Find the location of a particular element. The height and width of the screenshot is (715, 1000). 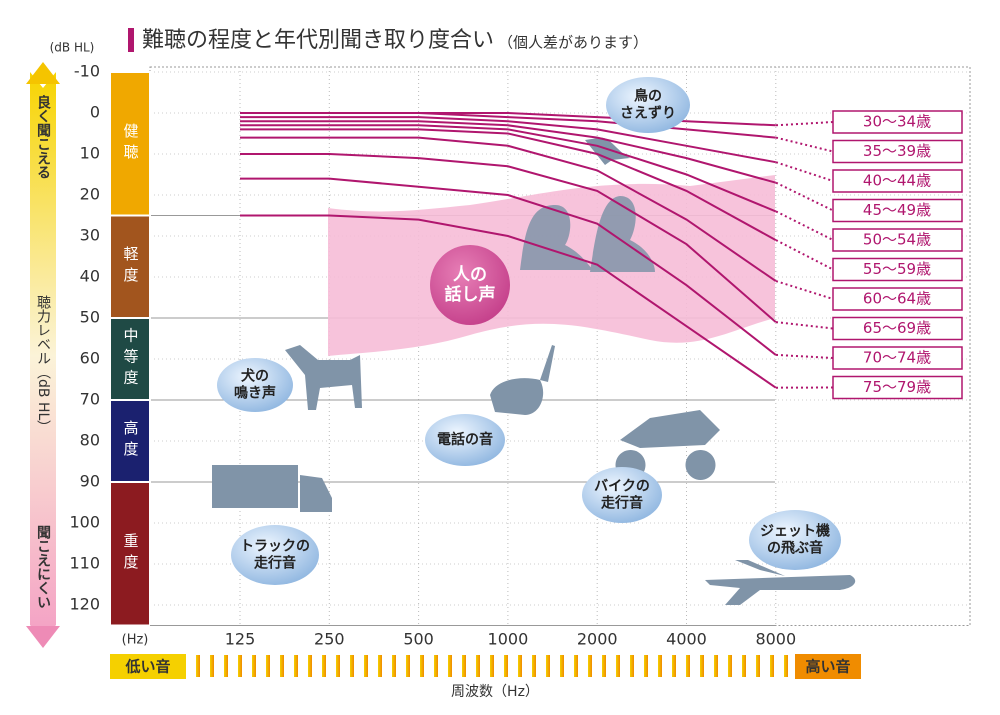

frequency-dashes is located at coordinates (492, 666).